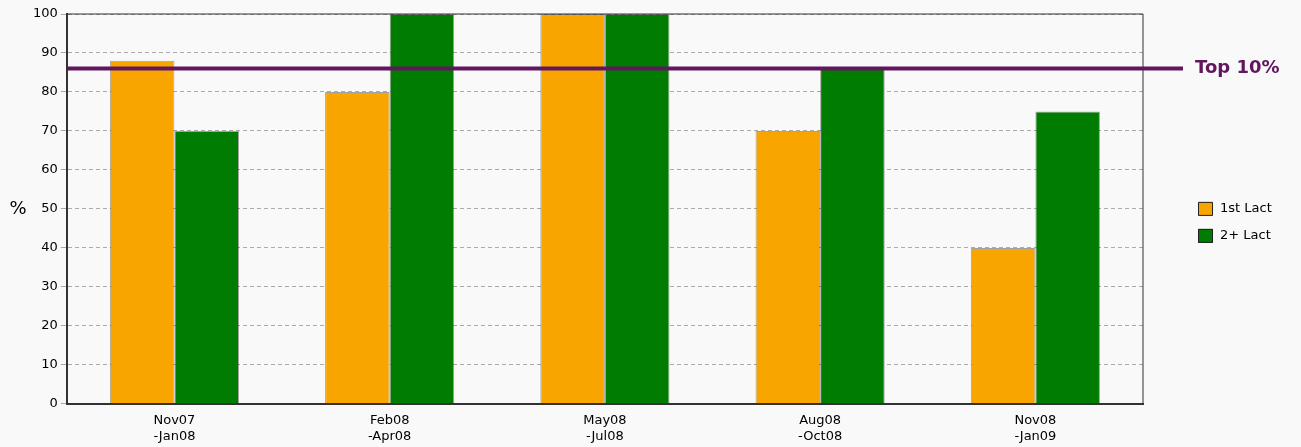  Describe the element at coordinates (53, 403) in the screenshot. I see `y-tick-label: 0` at that location.